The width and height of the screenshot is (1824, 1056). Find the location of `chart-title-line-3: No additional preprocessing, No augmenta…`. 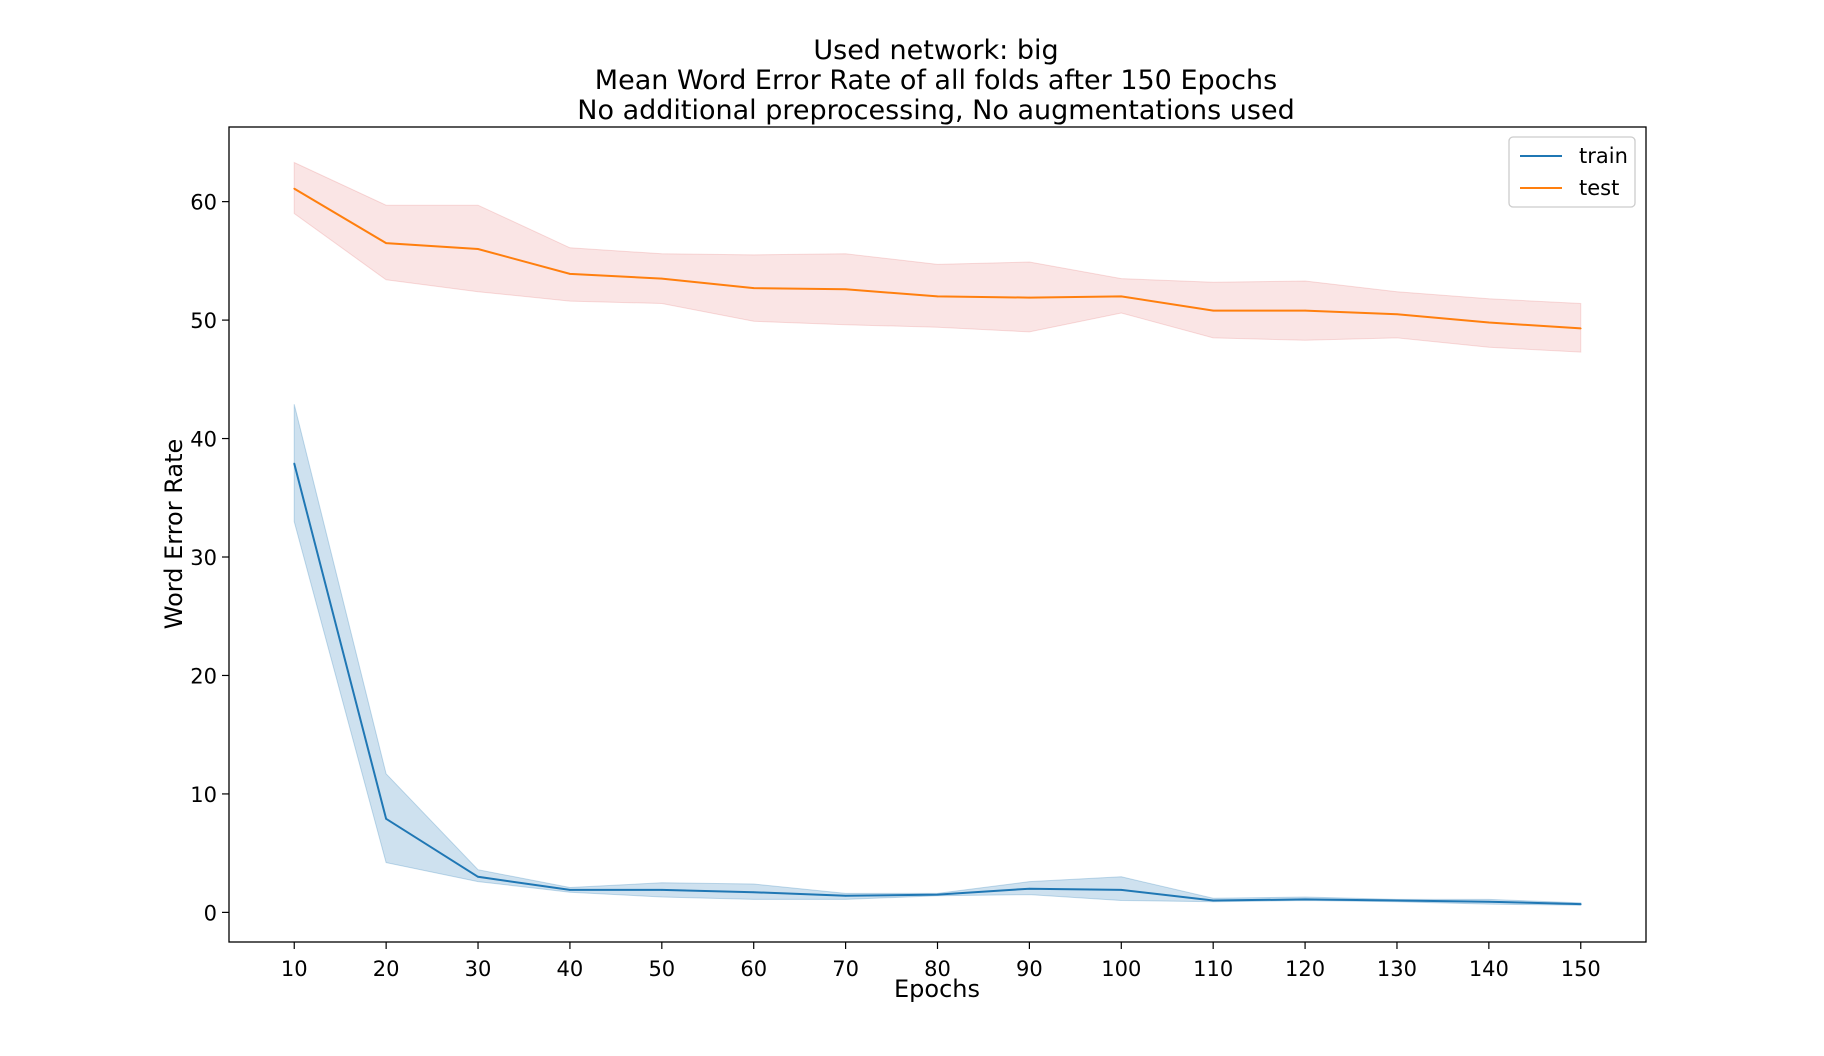

chart-title-line-3: No additional preprocessing, No augmenta… is located at coordinates (935, 110).